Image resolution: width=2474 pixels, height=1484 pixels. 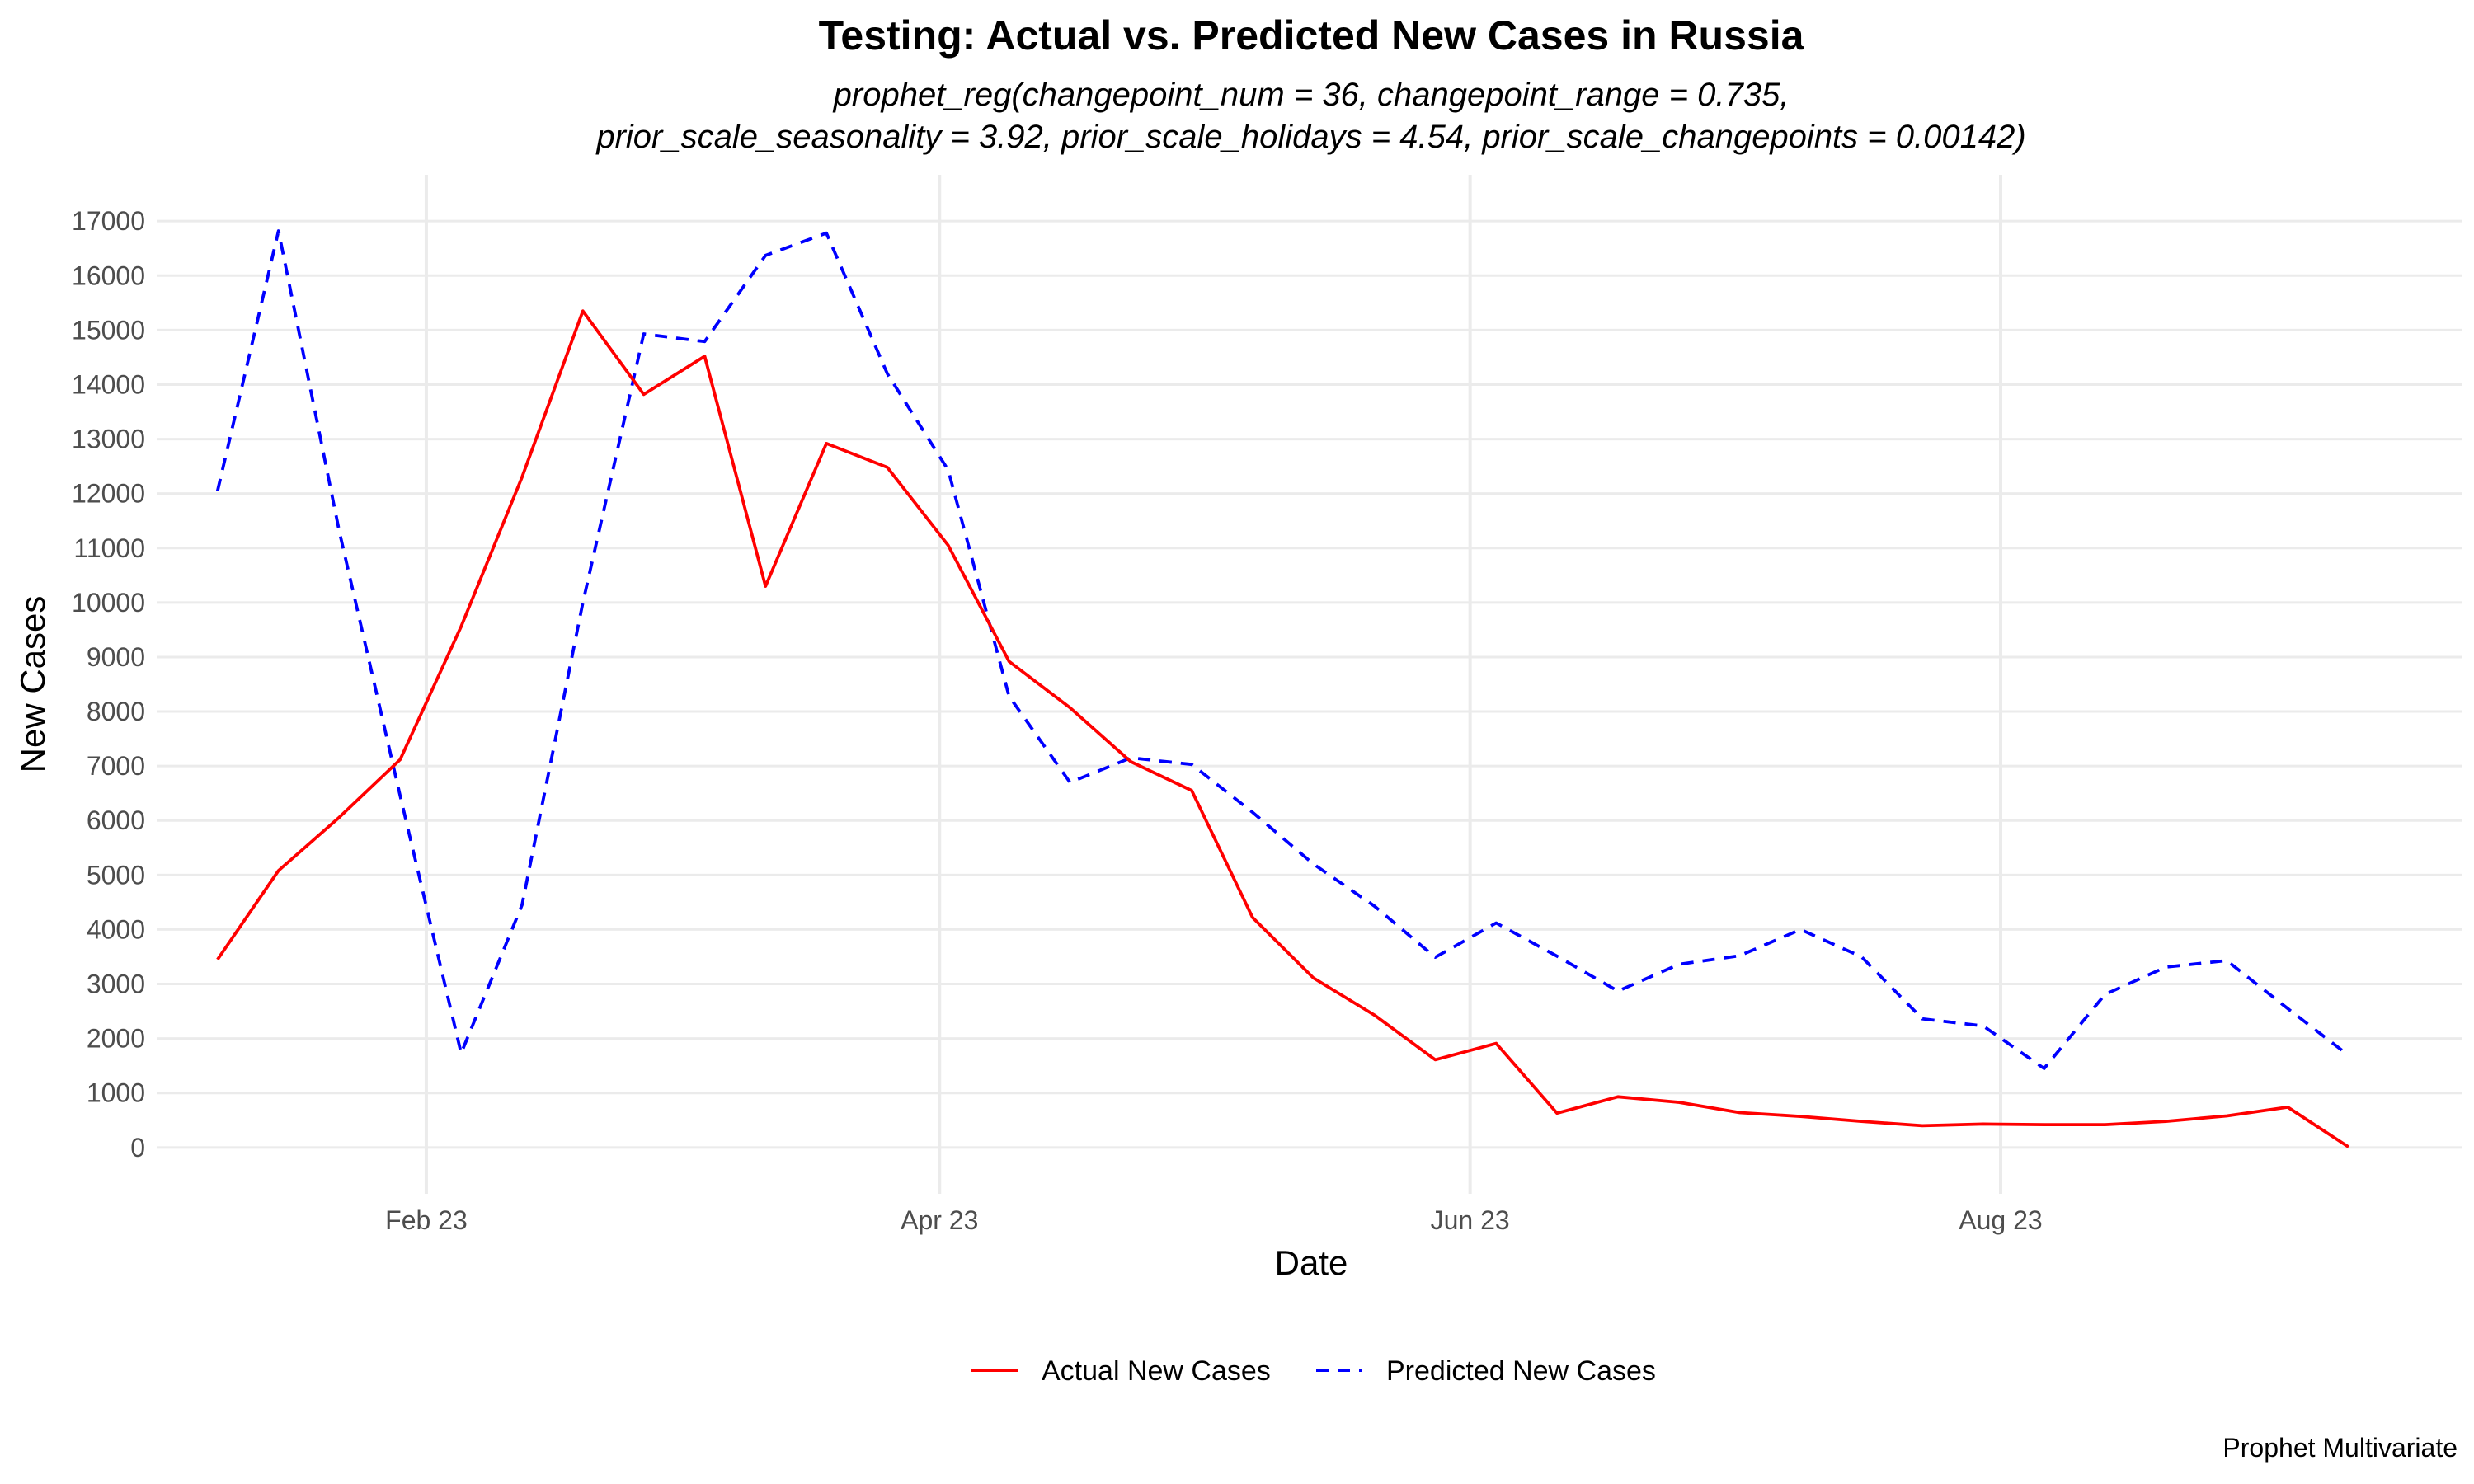 I want to click on x-tick-label: Jun 23, so click(x=1470, y=1220).